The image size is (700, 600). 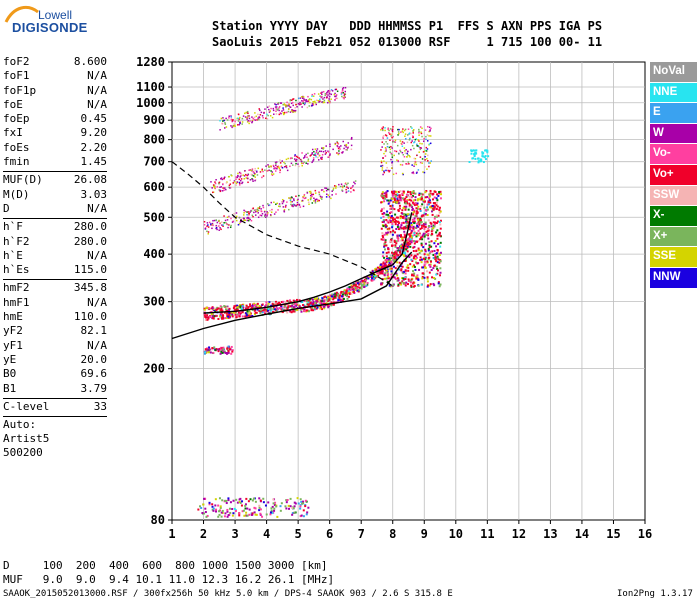 What do you see at coordinates (55, 180) in the screenshot?
I see `param-row: MUF(D) 26.08` at bounding box center [55, 180].